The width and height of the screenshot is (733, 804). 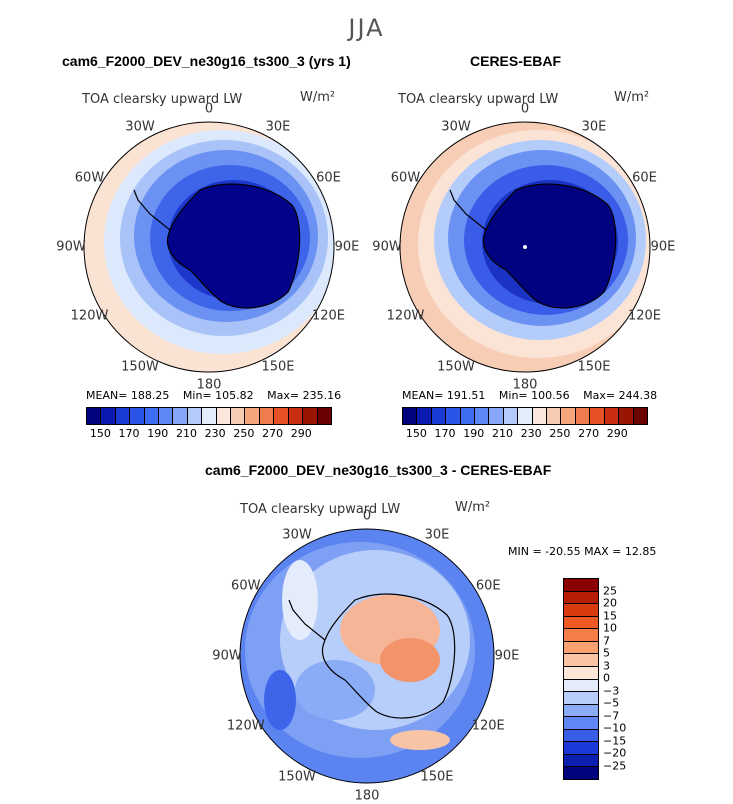 What do you see at coordinates (615, 740) in the screenshot?
I see `colorbar-tick-label: −15` at bounding box center [615, 740].